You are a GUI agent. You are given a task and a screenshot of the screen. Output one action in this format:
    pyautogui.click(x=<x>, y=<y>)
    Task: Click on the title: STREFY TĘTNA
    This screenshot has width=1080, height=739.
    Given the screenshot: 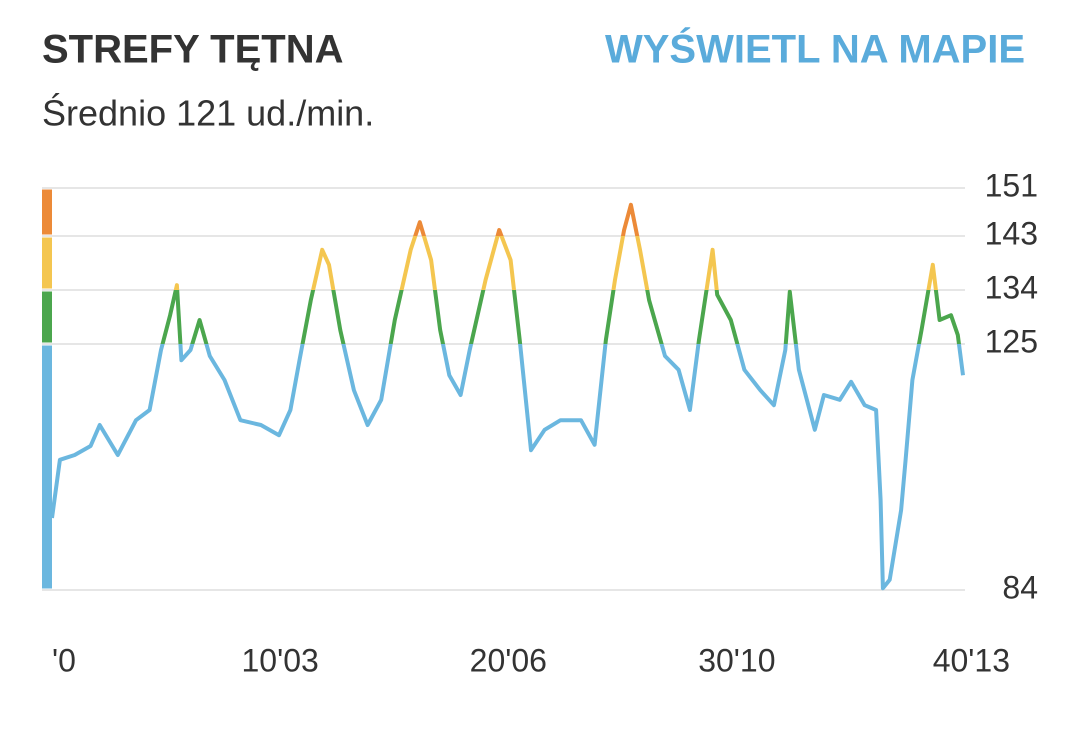 What is the action you would take?
    pyautogui.click(x=193, y=50)
    